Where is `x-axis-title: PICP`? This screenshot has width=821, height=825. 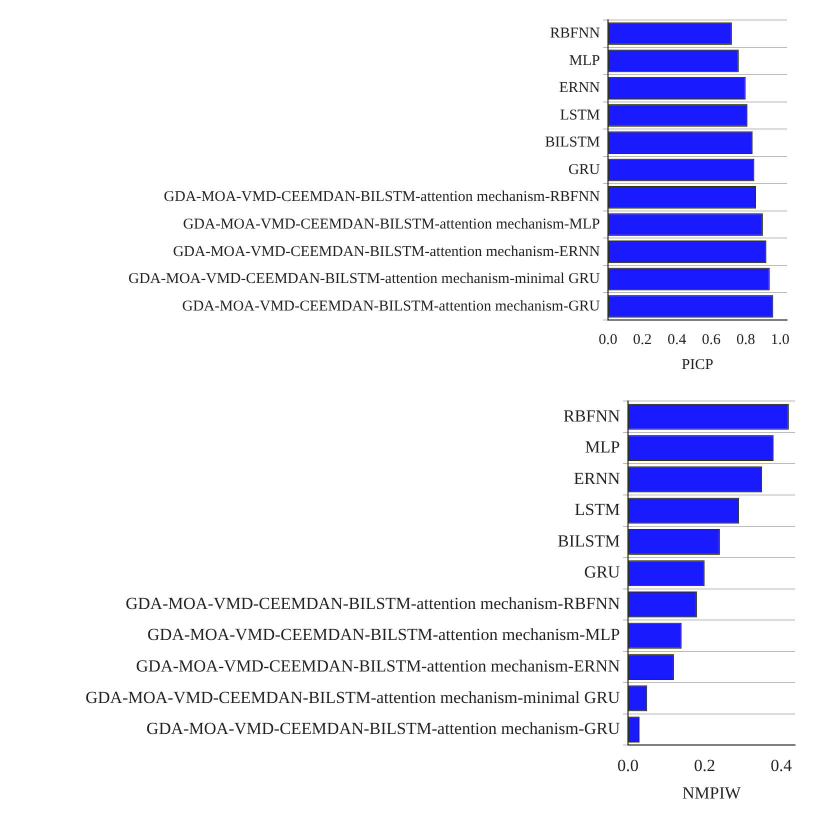 x-axis-title: PICP is located at coordinates (698, 364).